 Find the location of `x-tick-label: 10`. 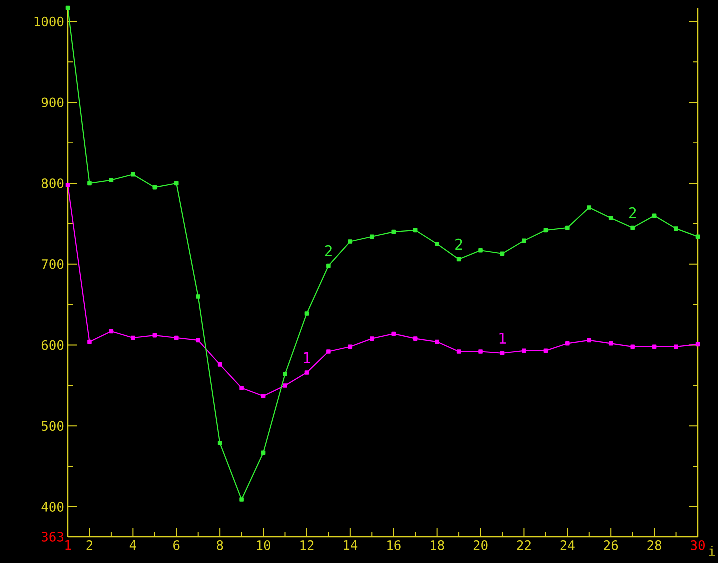

x-tick-label: 10 is located at coordinates (263, 545).